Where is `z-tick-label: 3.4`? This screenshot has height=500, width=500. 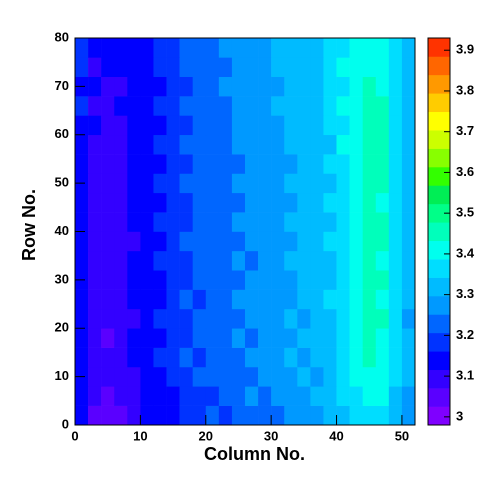
z-tick-label: 3.4 is located at coordinates (465, 252).